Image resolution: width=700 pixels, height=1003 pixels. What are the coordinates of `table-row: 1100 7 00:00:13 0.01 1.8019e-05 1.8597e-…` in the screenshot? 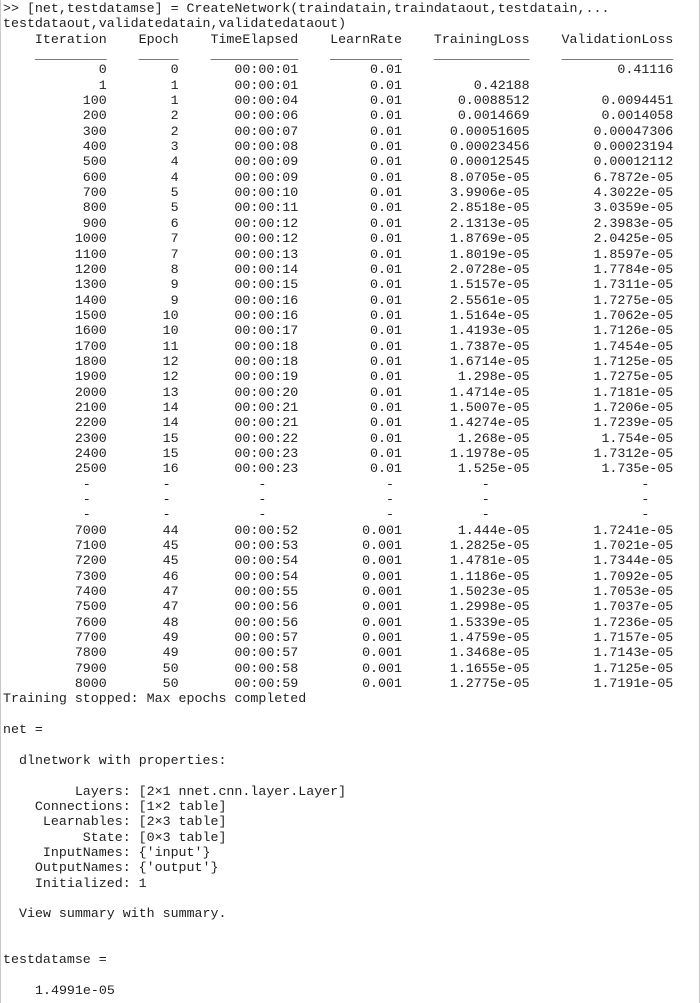 It's located at (338, 254).